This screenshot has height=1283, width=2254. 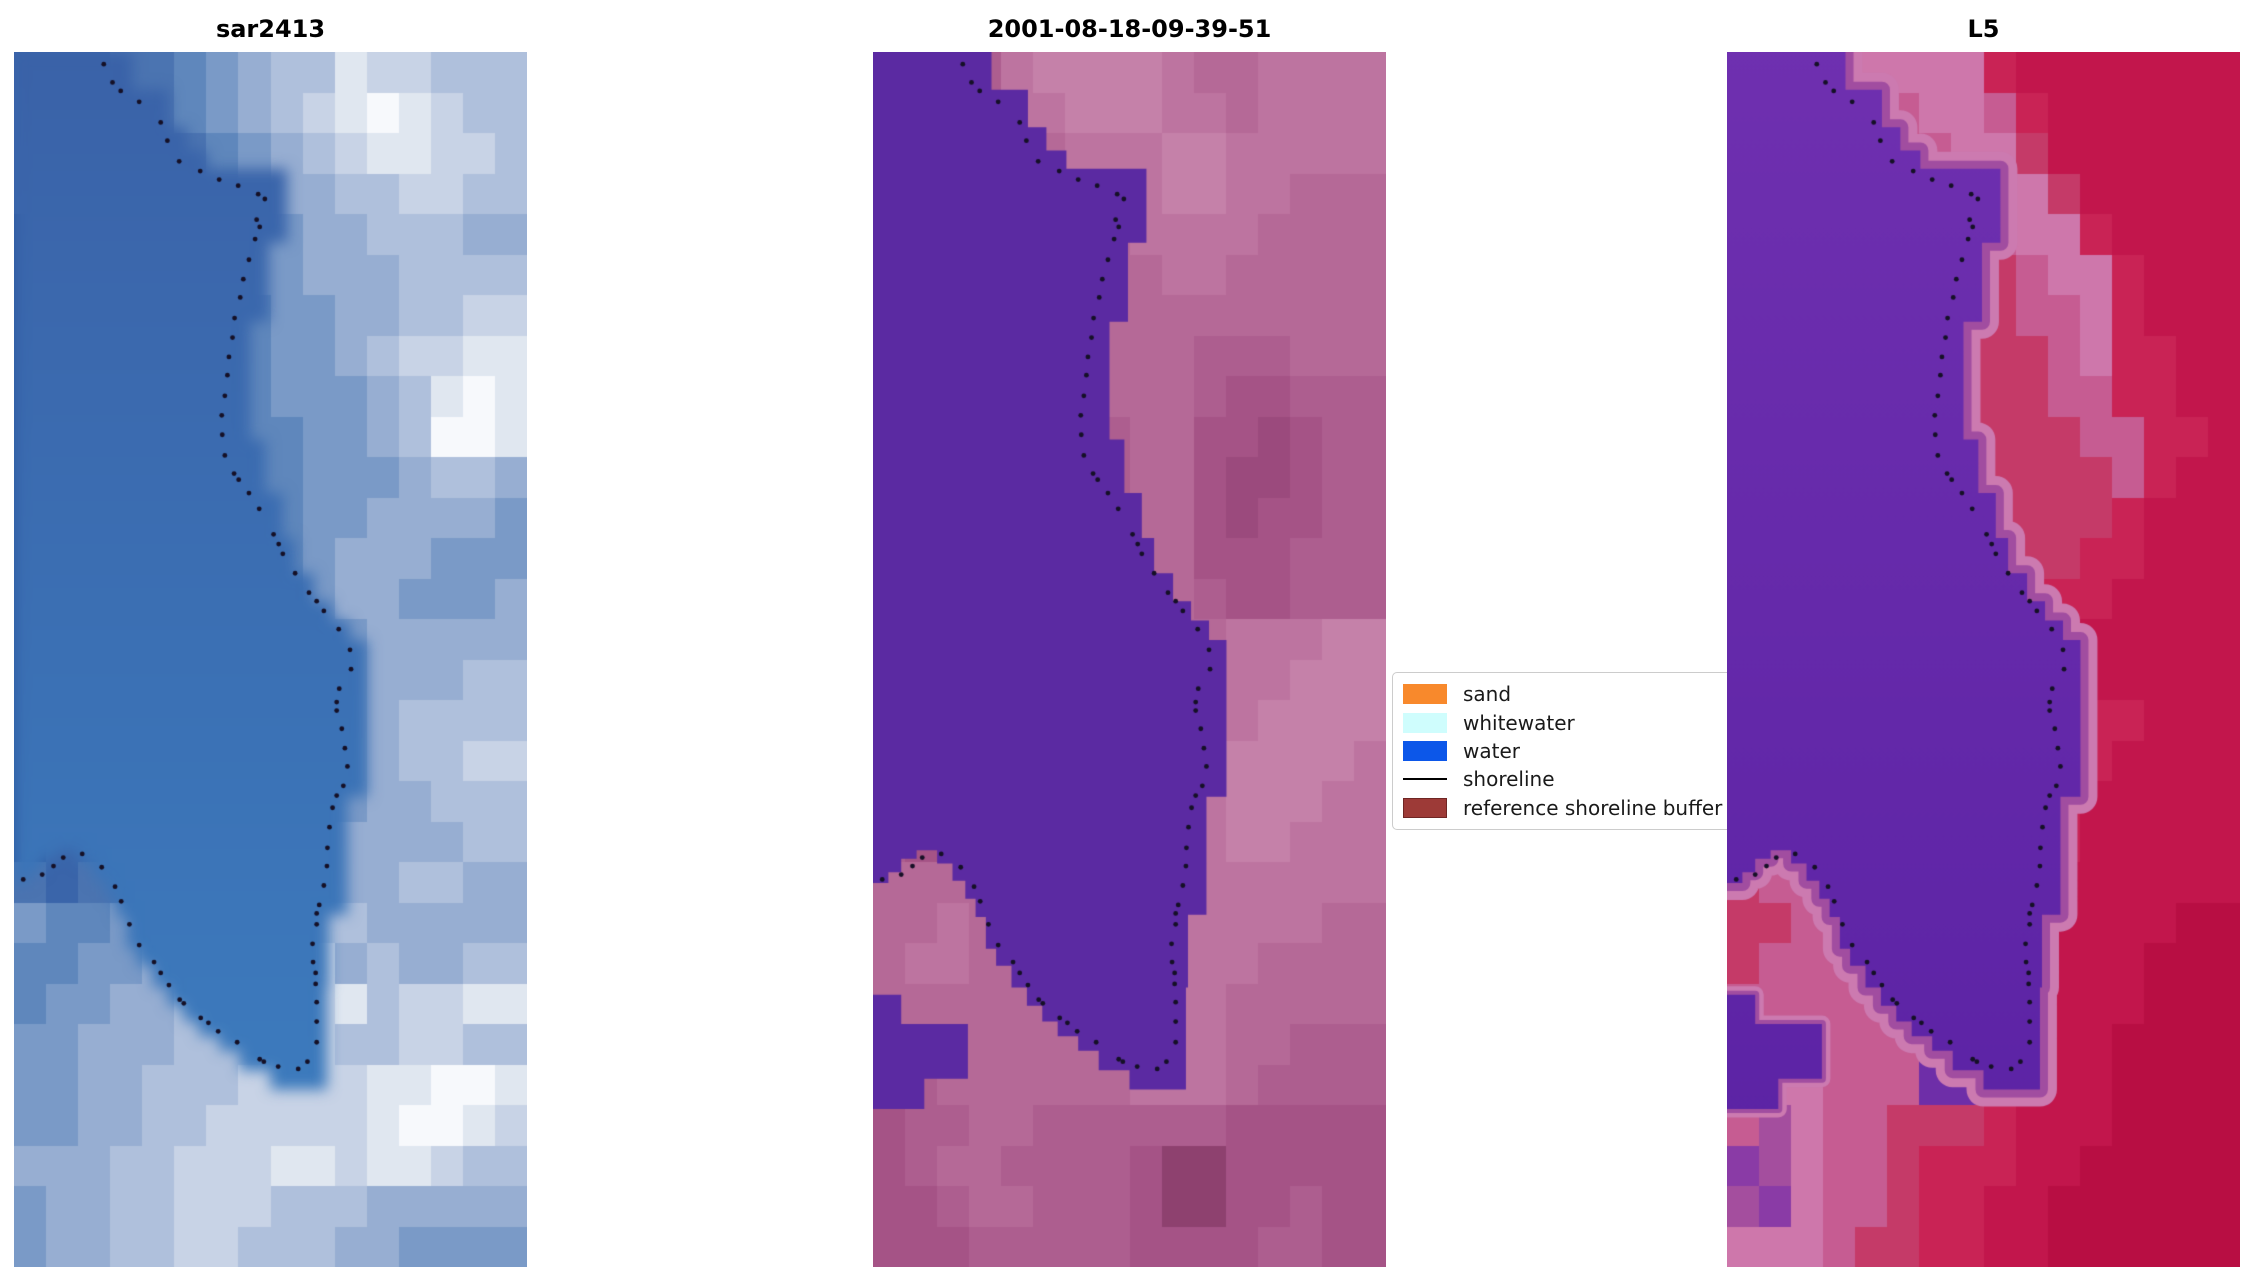 I want to click on legend-item-shoreline: shoreline, so click(x=1568, y=779).